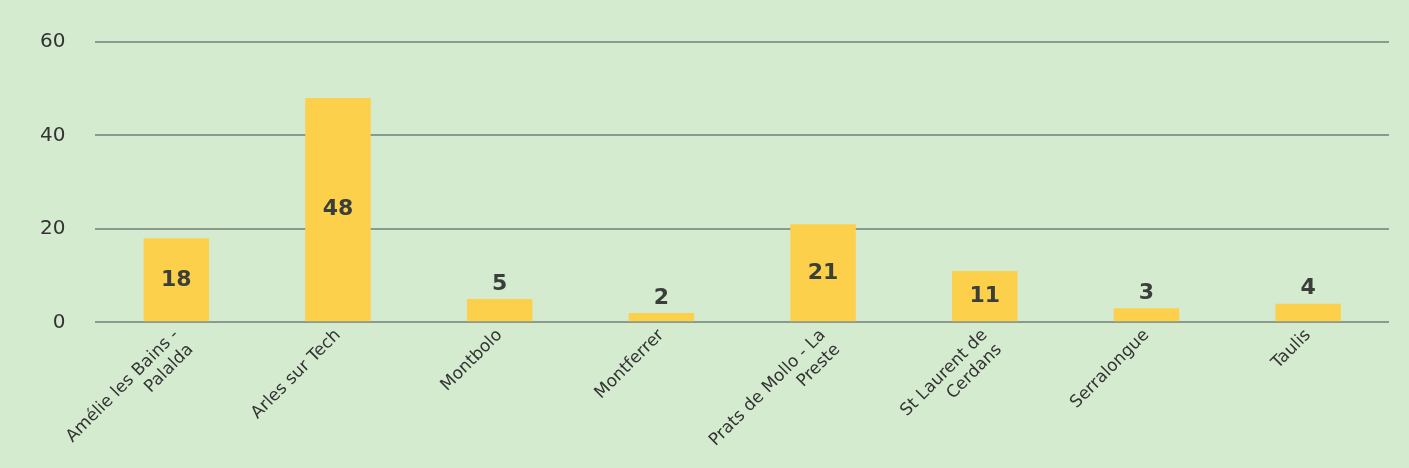 This screenshot has width=1409, height=468. I want to click on y-tick-label: 60, so click(53, 40).